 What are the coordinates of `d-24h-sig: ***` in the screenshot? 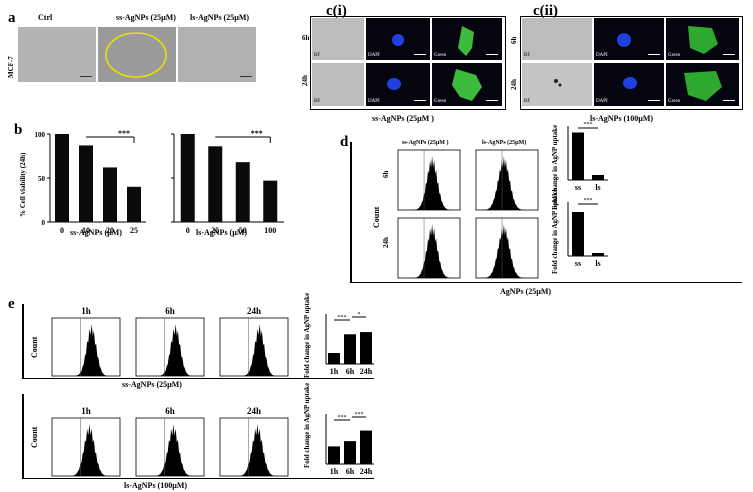 It's located at (588, 201).